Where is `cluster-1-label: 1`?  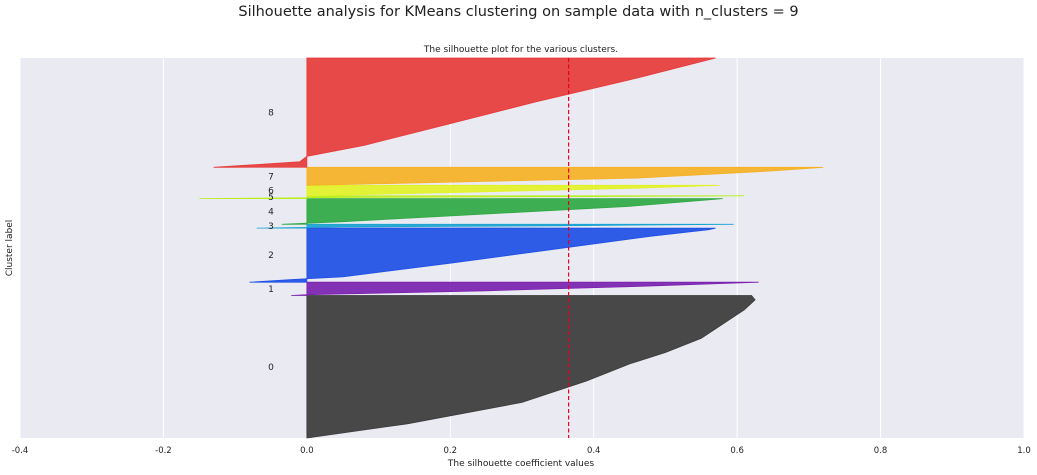 cluster-1-label: 1 is located at coordinates (271, 290).